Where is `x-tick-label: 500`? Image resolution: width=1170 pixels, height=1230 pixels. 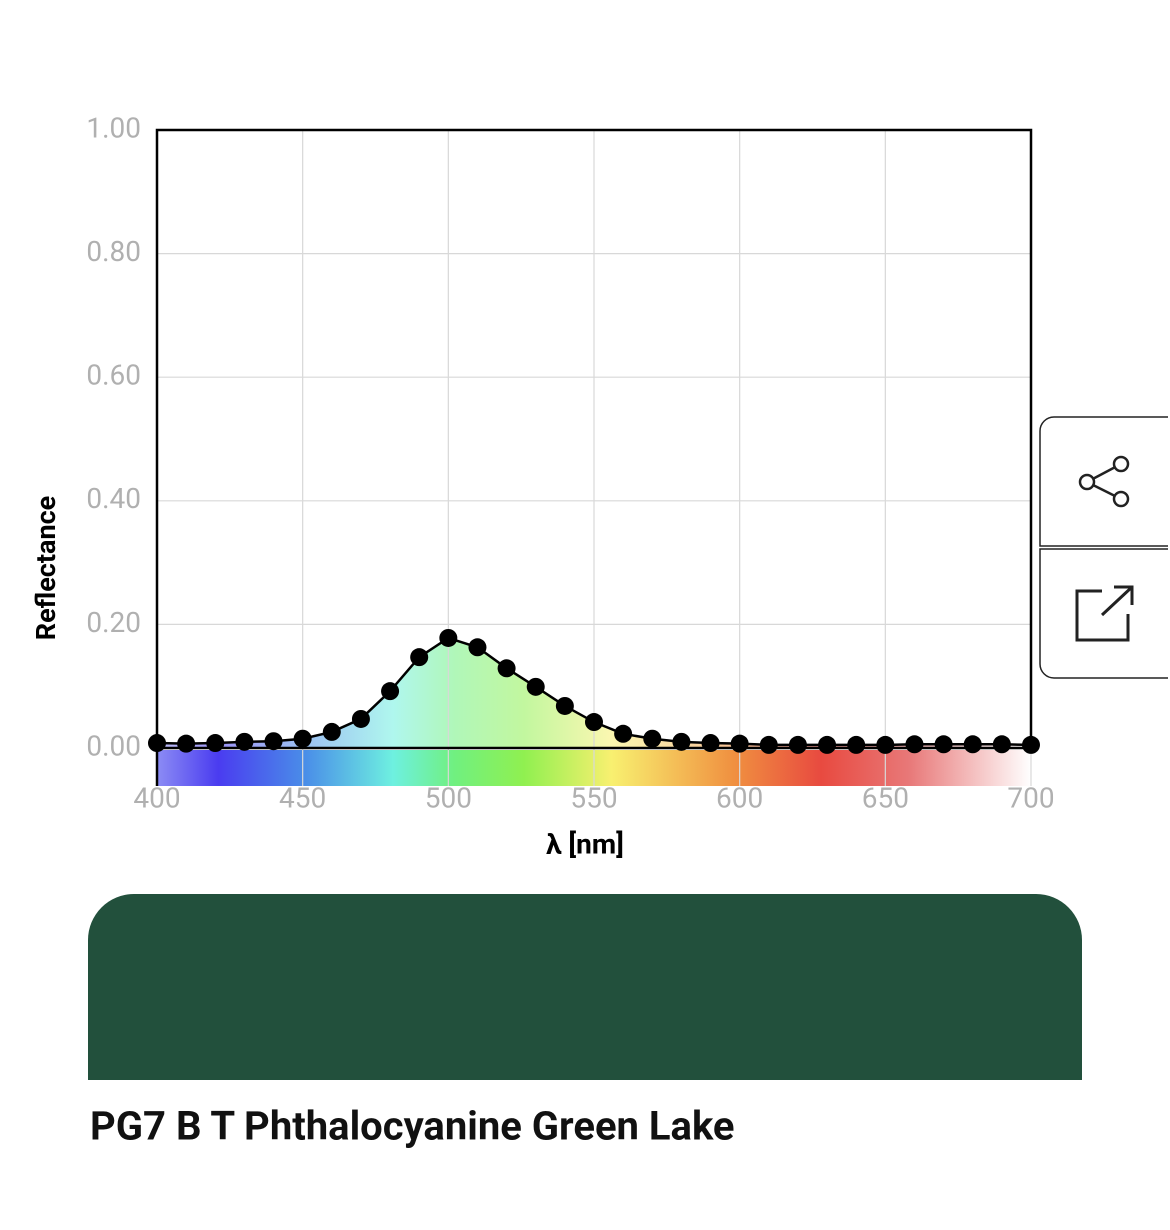
x-tick-label: 500 is located at coordinates (448, 797).